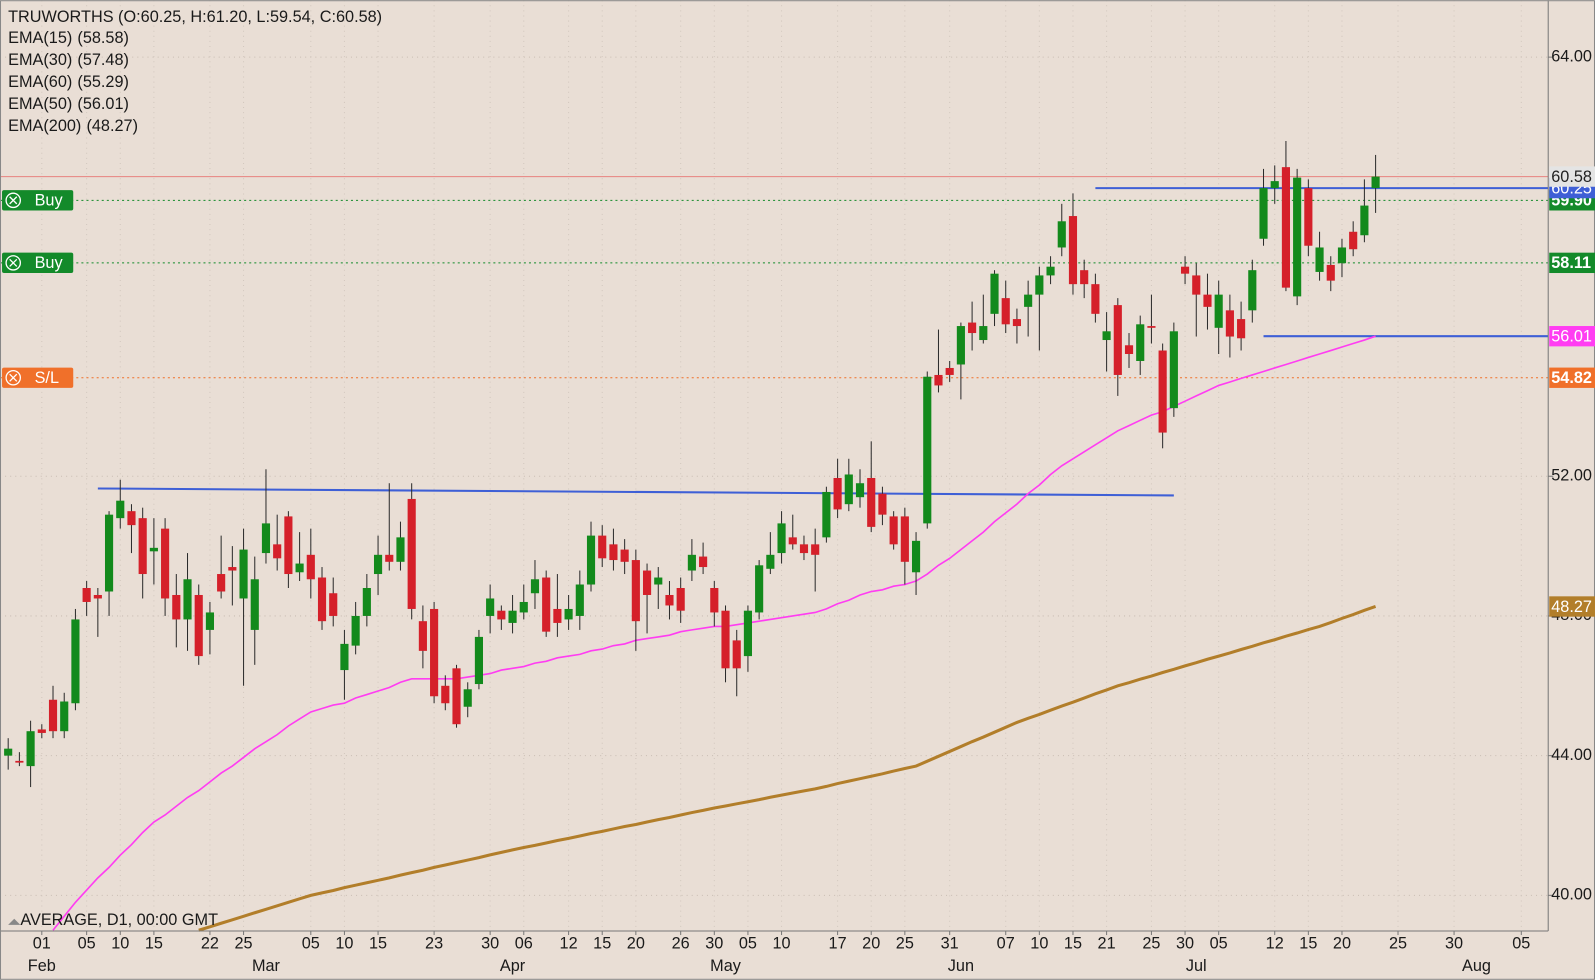 The width and height of the screenshot is (1595, 980). What do you see at coordinates (961, 966) in the screenshot?
I see `x-month-label: Jun` at bounding box center [961, 966].